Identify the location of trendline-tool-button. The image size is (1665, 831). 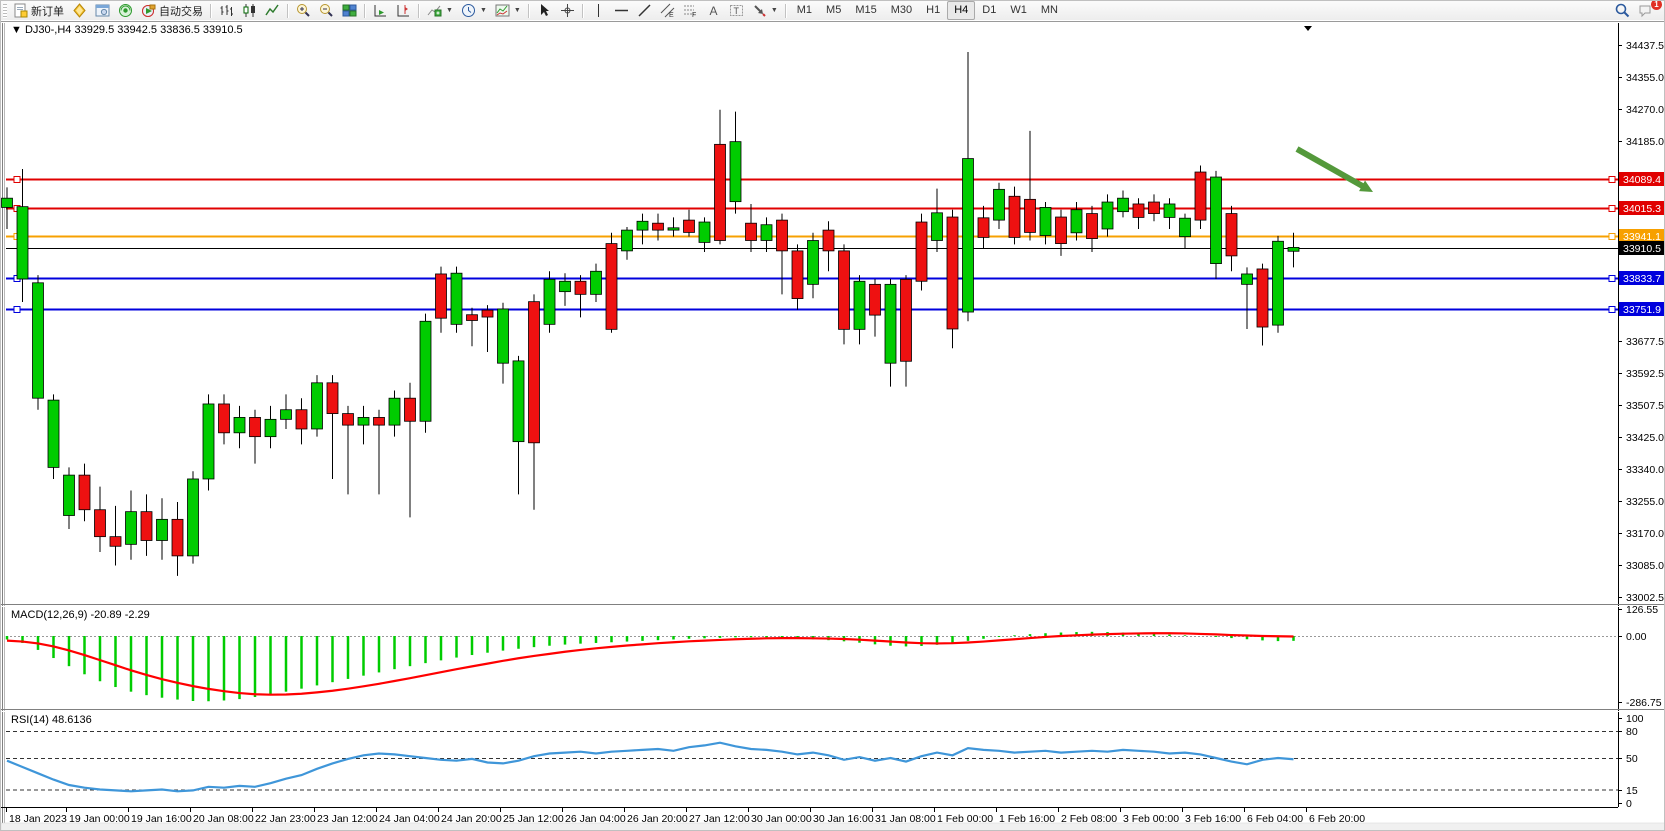
(644, 10).